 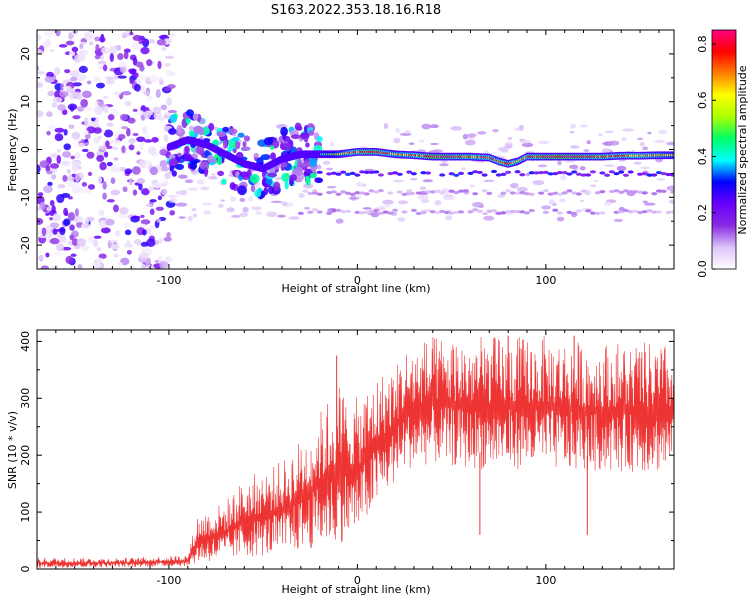 I want to click on y-tick-label: 20, so click(x=25, y=54).